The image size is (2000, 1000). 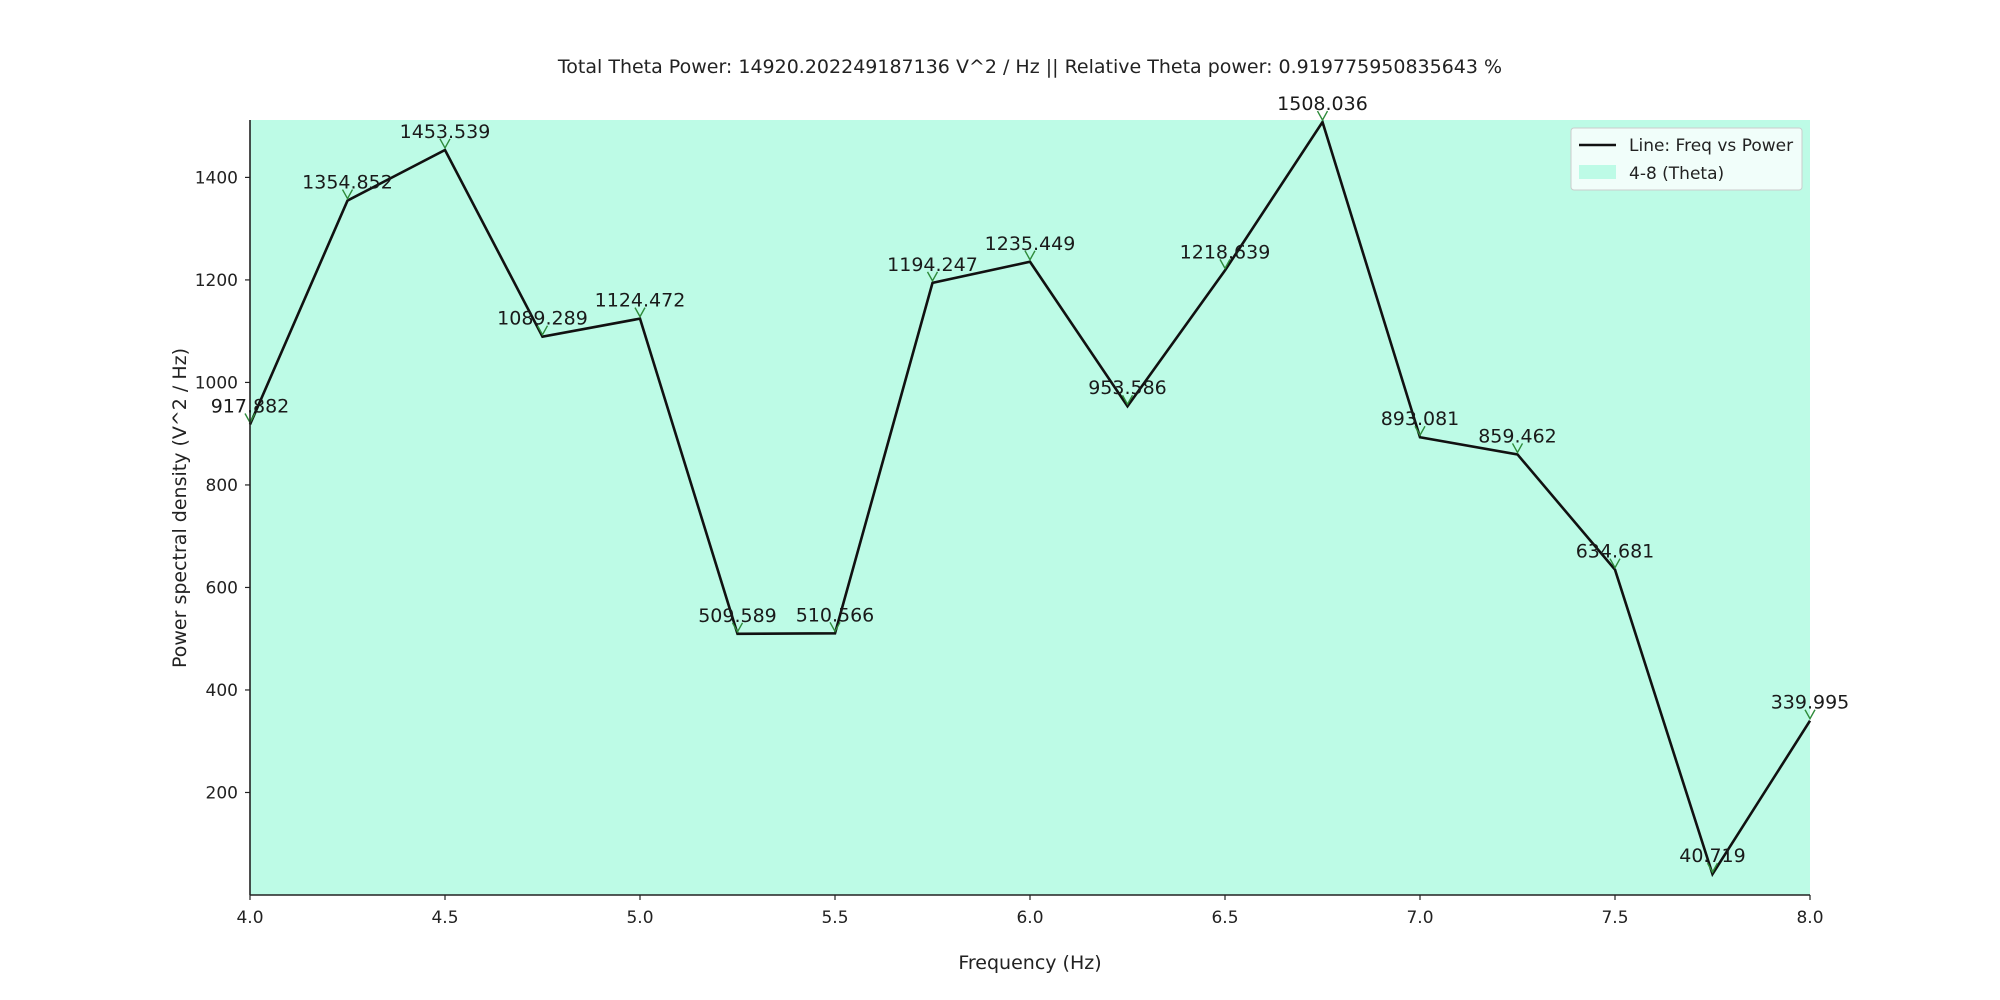 What do you see at coordinates (1322, 104) in the screenshot?
I see `data-point-label: 1508.036` at bounding box center [1322, 104].